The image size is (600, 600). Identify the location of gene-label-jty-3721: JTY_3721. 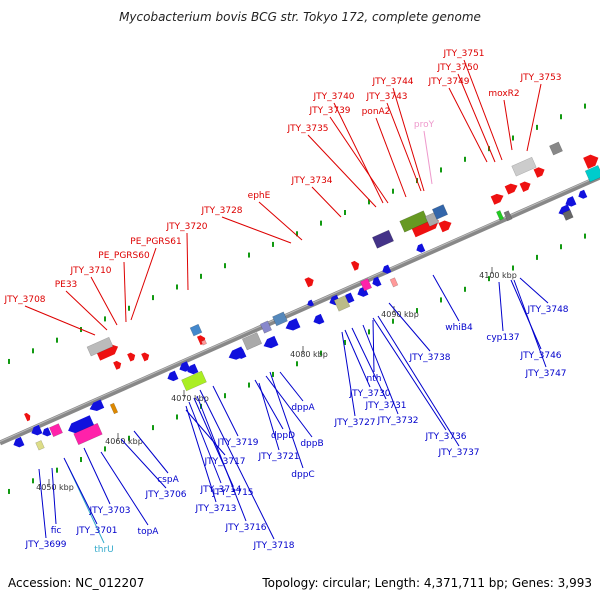
(278, 457).